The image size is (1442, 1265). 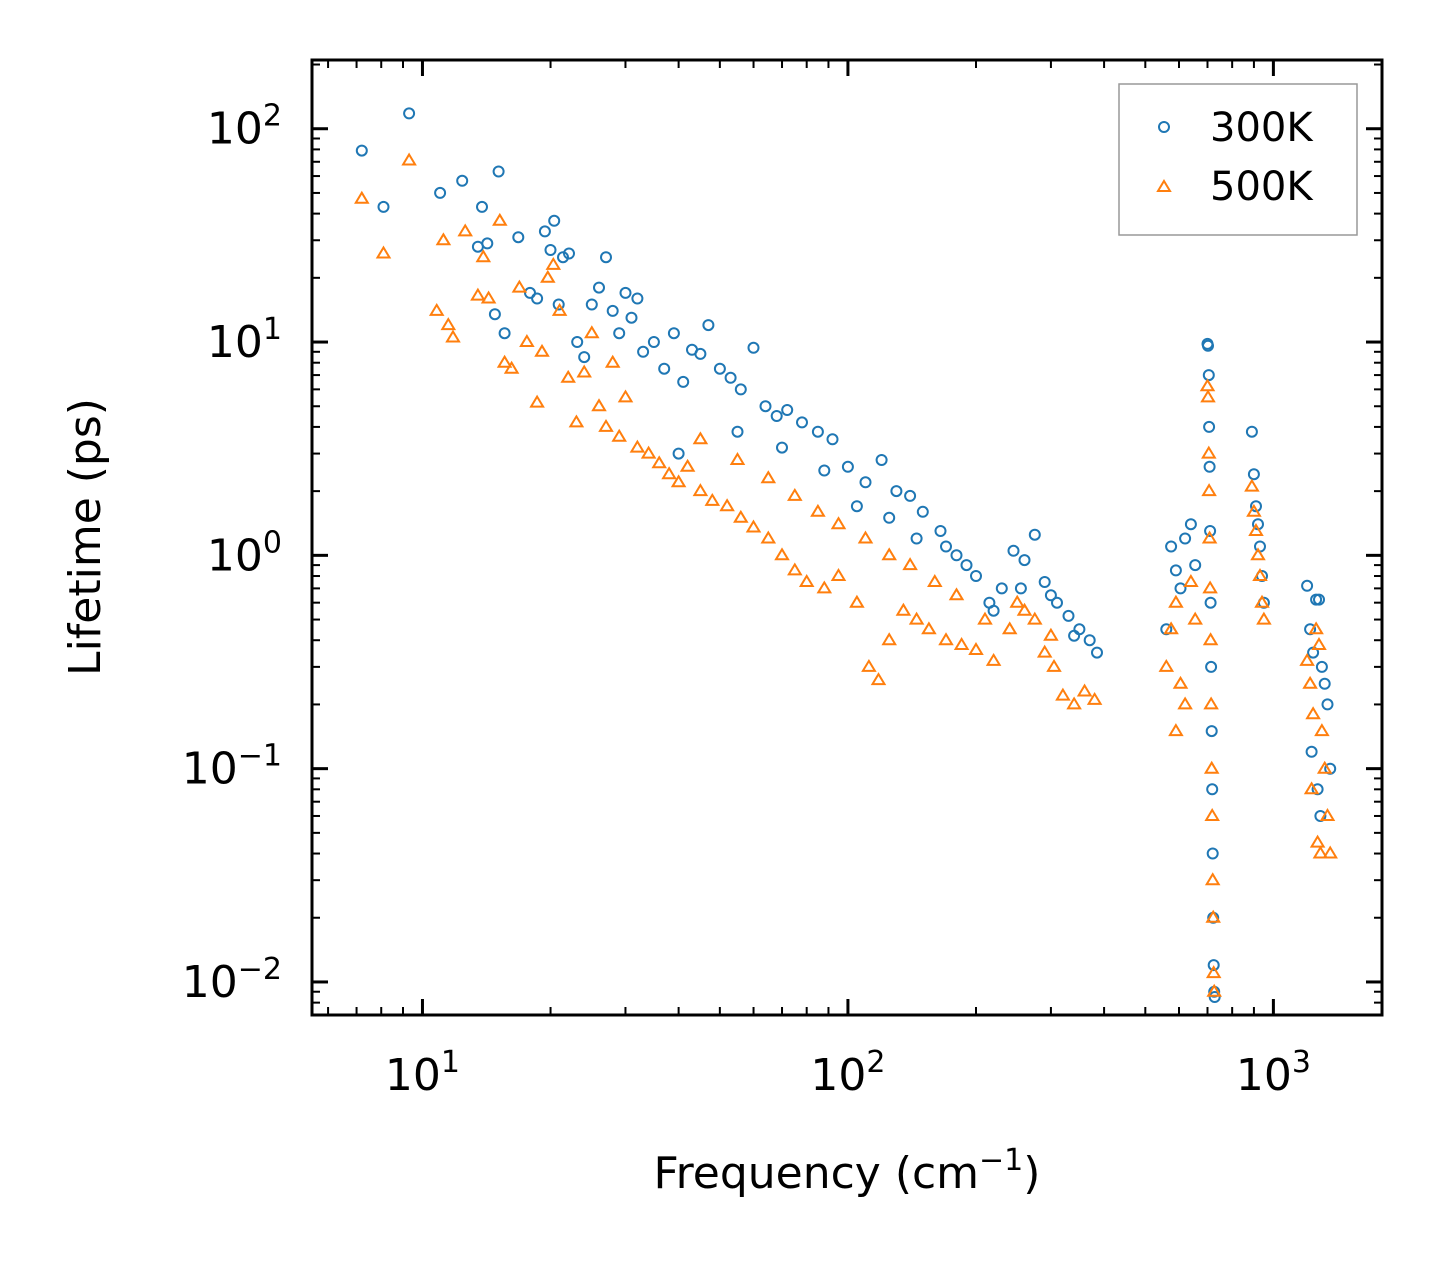 I want to click on legend-box, so click(x=1238, y=159).